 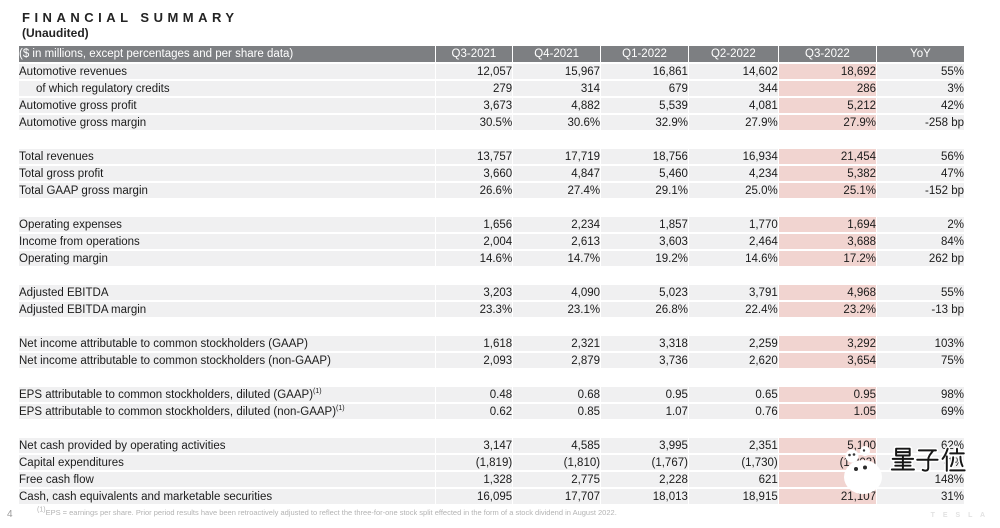 What do you see at coordinates (733, 190) in the screenshot?
I see `cell-q2-2022: 25.0%` at bounding box center [733, 190].